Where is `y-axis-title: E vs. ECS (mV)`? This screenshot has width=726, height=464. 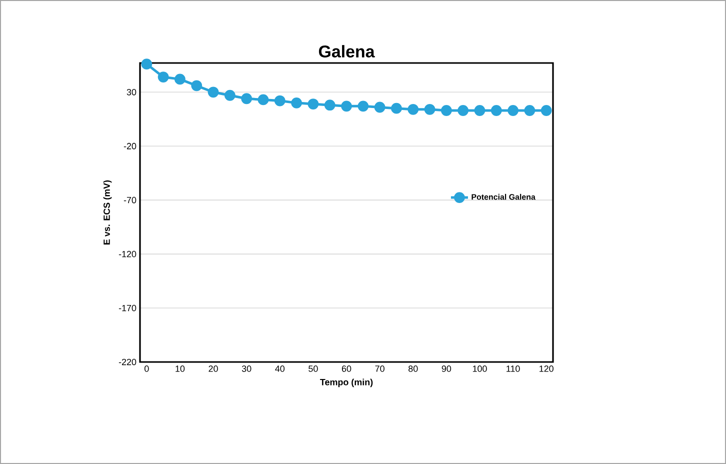 y-axis-title: E vs. ECS (mV) is located at coordinates (107, 212).